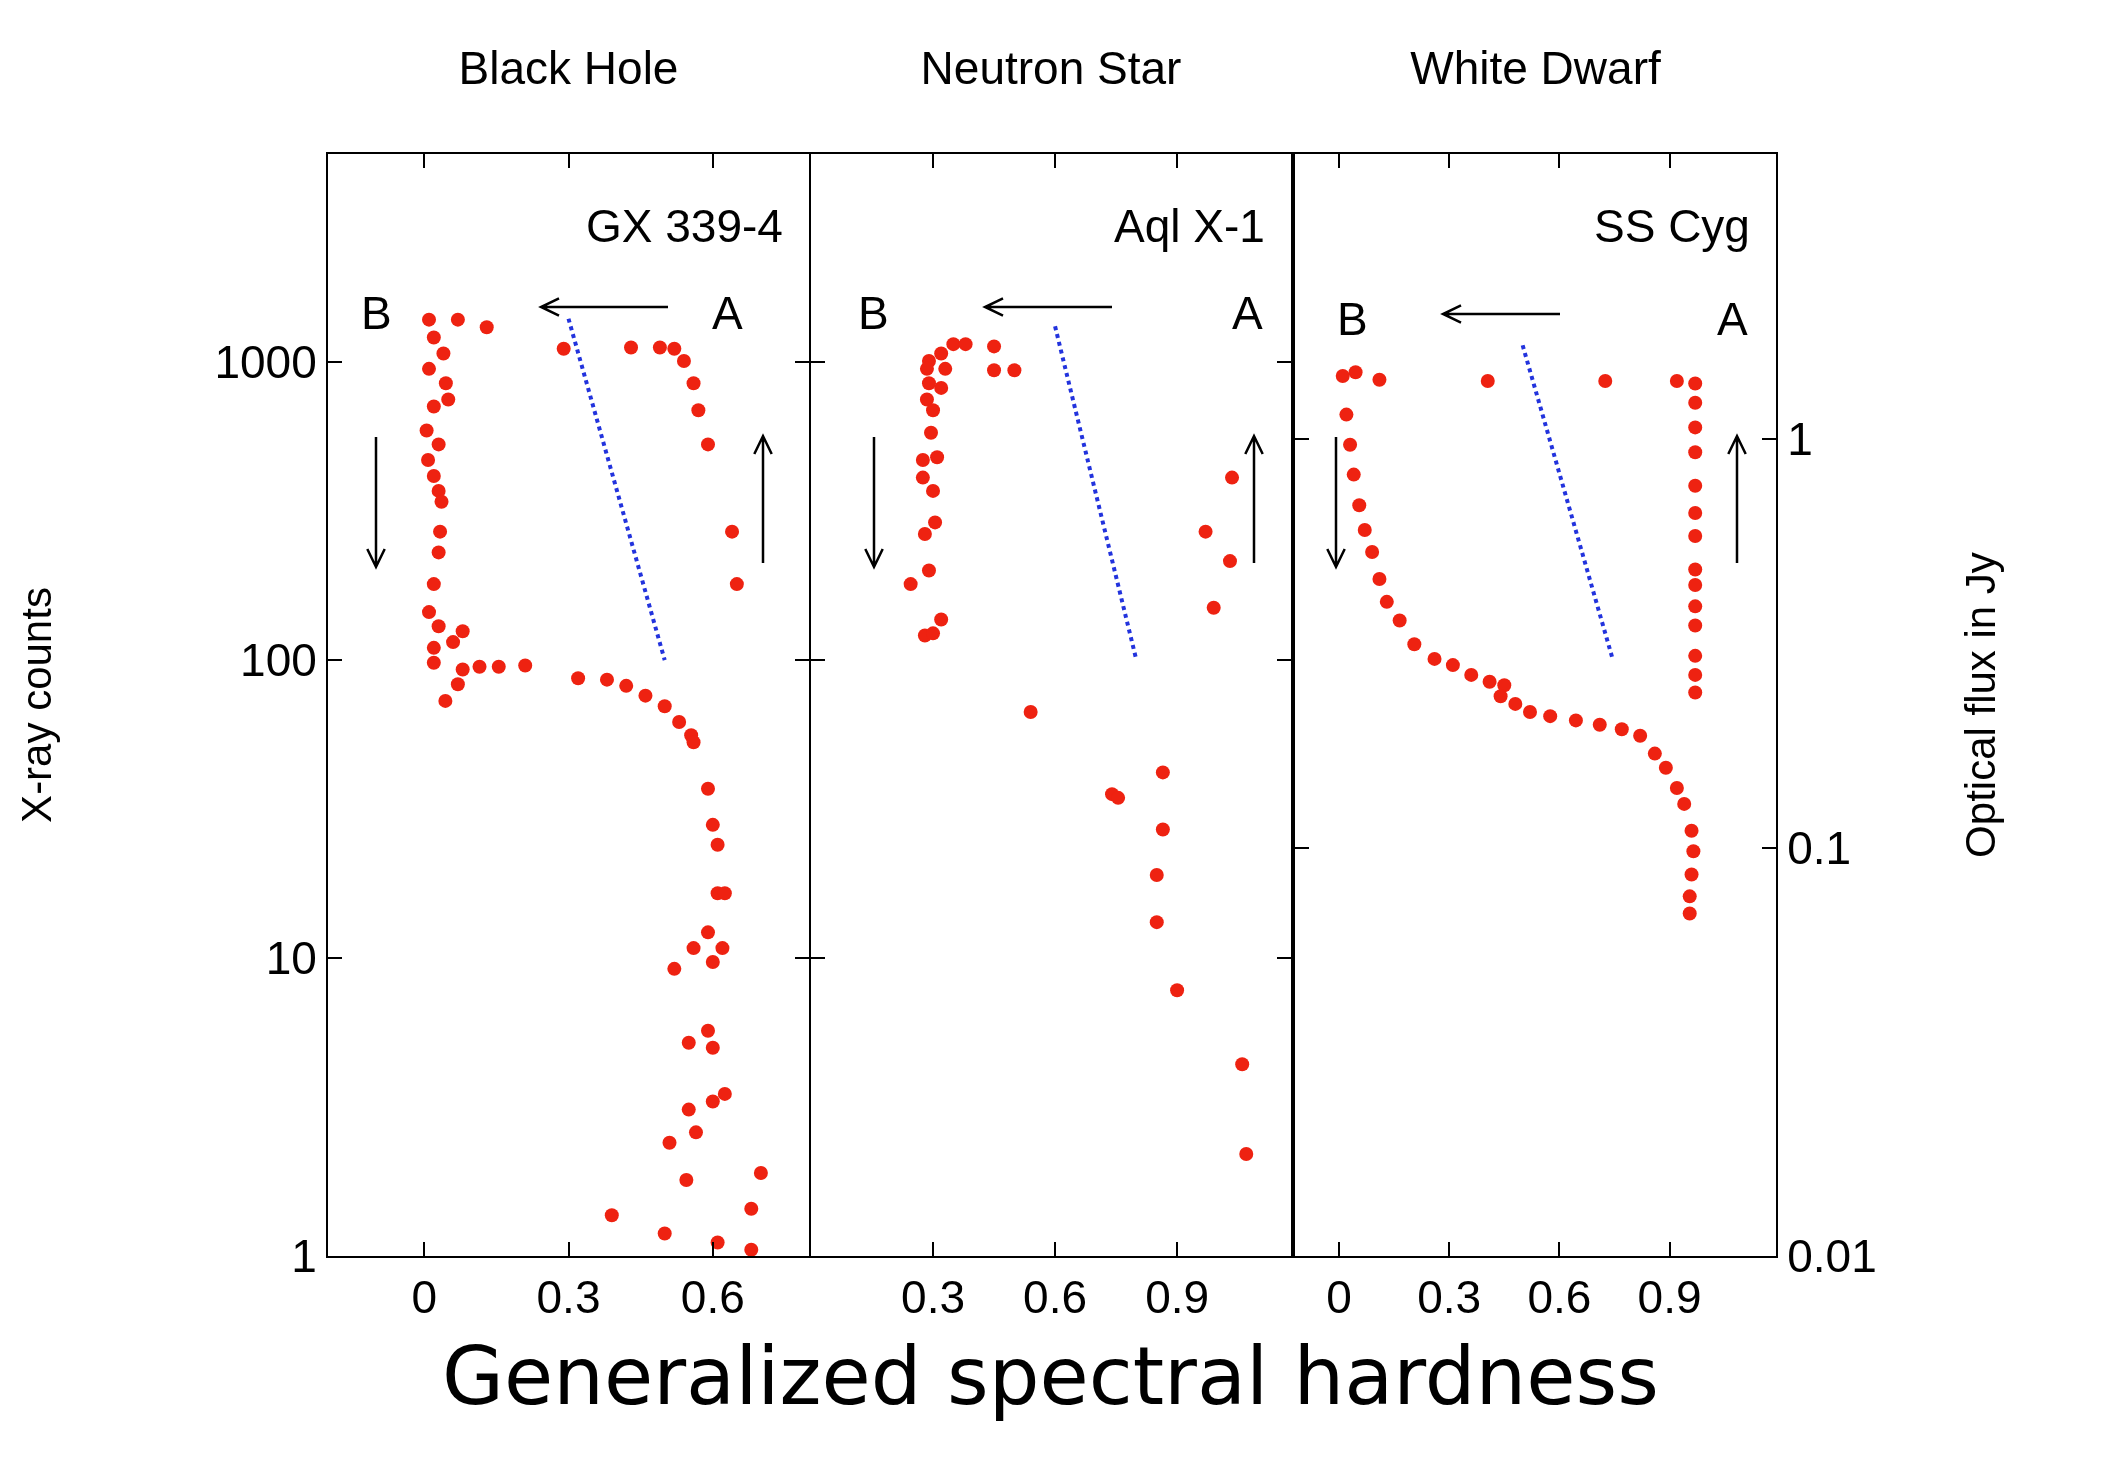 This screenshot has width=2101, height=1477. Describe the element at coordinates (424, 1297) in the screenshot. I see `x-tick-label: 0` at that location.